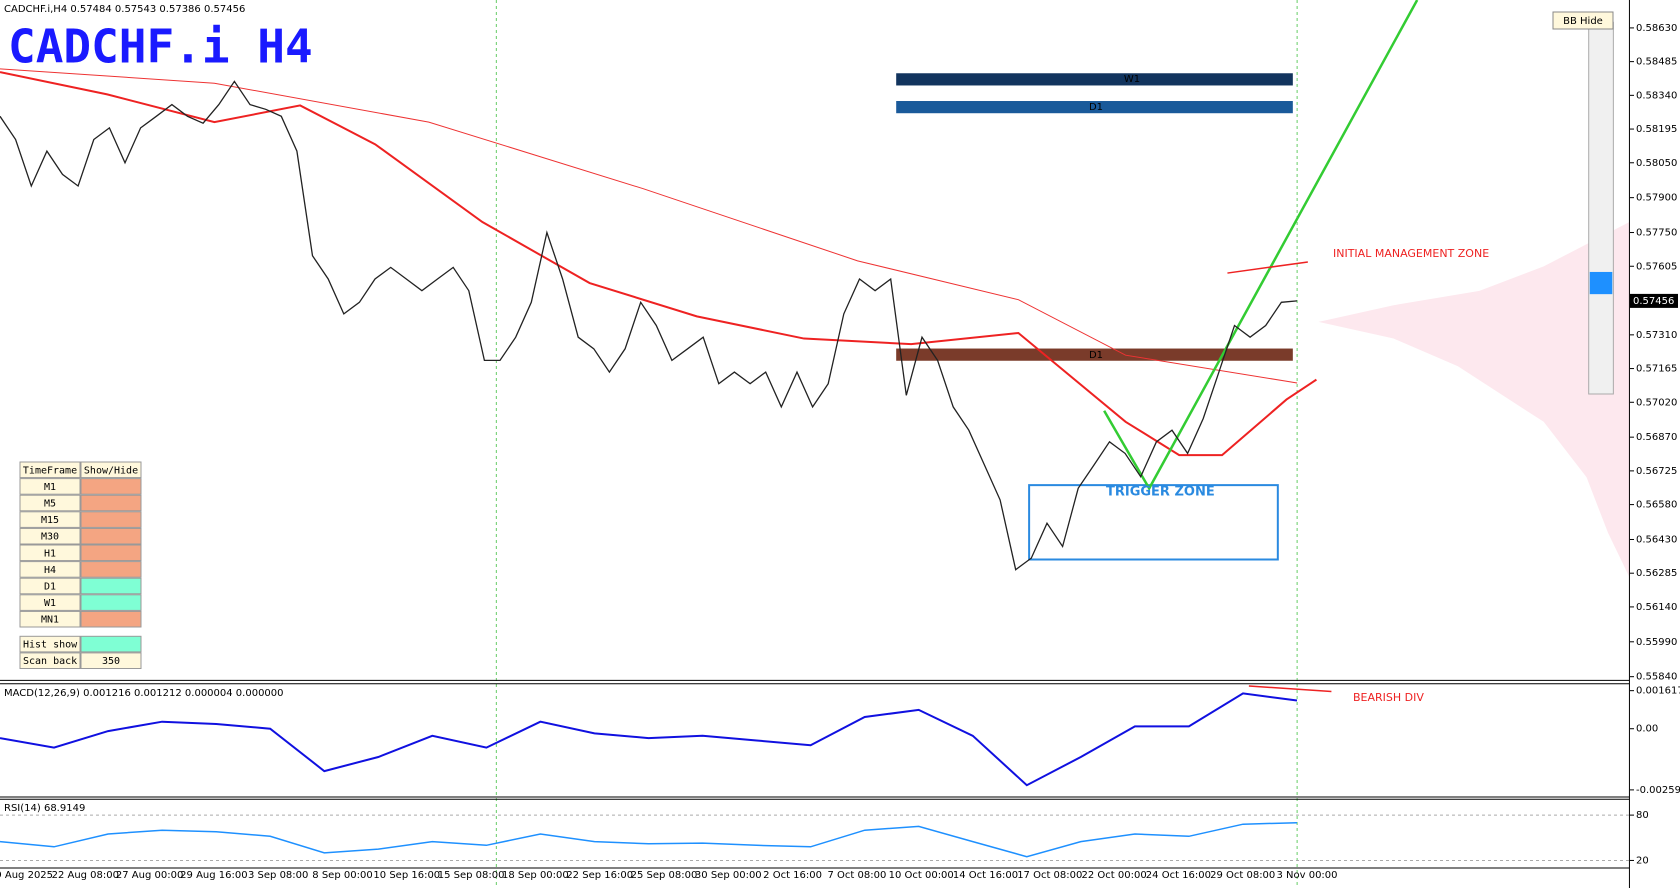 The width and height of the screenshot is (1680, 888). What do you see at coordinates (921, 875) in the screenshot?
I see `x-tick-label: 10 Oct 00:00` at bounding box center [921, 875].